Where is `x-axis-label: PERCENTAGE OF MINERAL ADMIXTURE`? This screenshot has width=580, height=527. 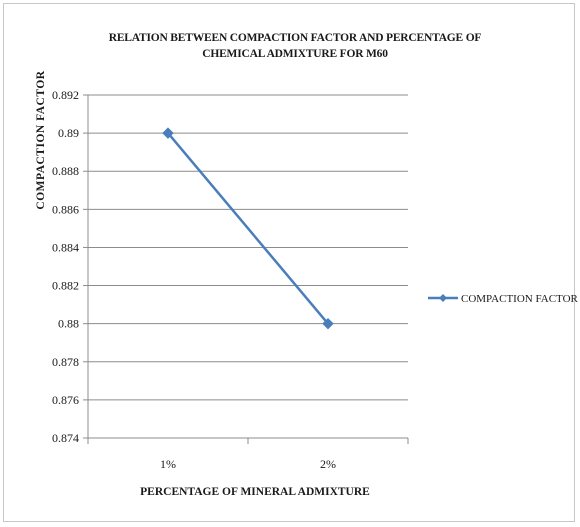
x-axis-label: PERCENTAGE OF MINERAL ADMIXTURE is located at coordinates (255, 492).